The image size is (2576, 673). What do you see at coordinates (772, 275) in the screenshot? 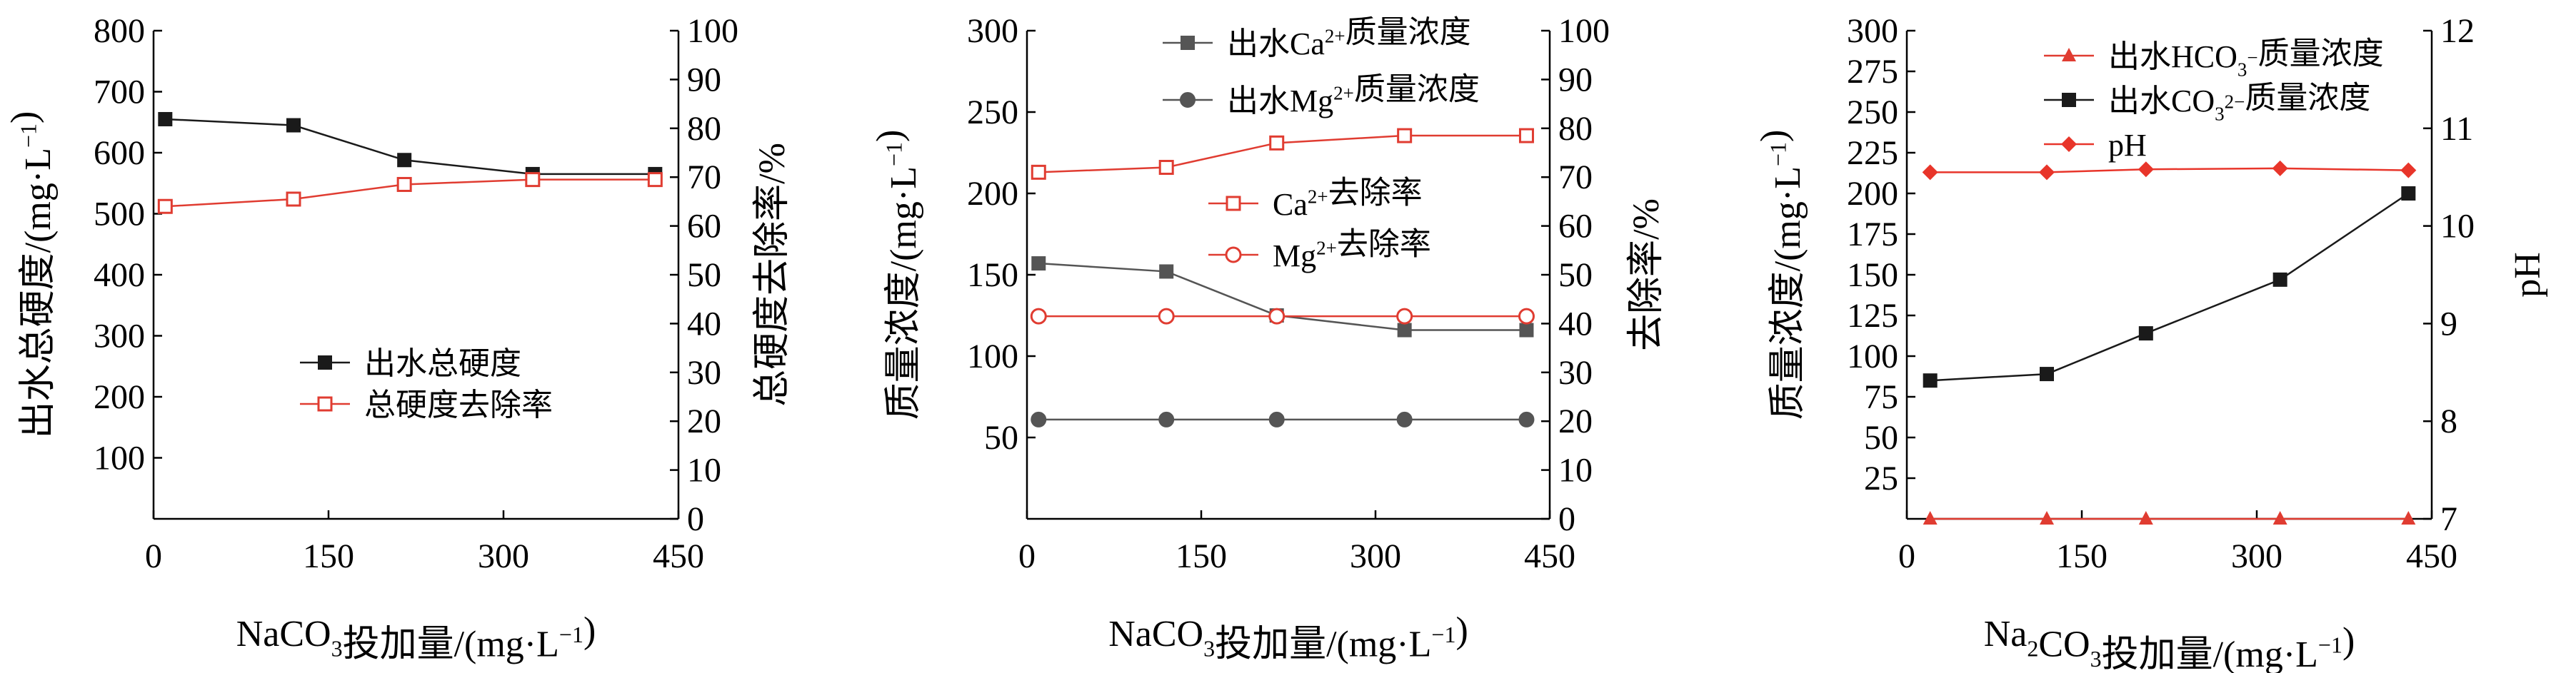
I see `y-axis-title-right: 总硬度去除率/%` at bounding box center [772, 275].